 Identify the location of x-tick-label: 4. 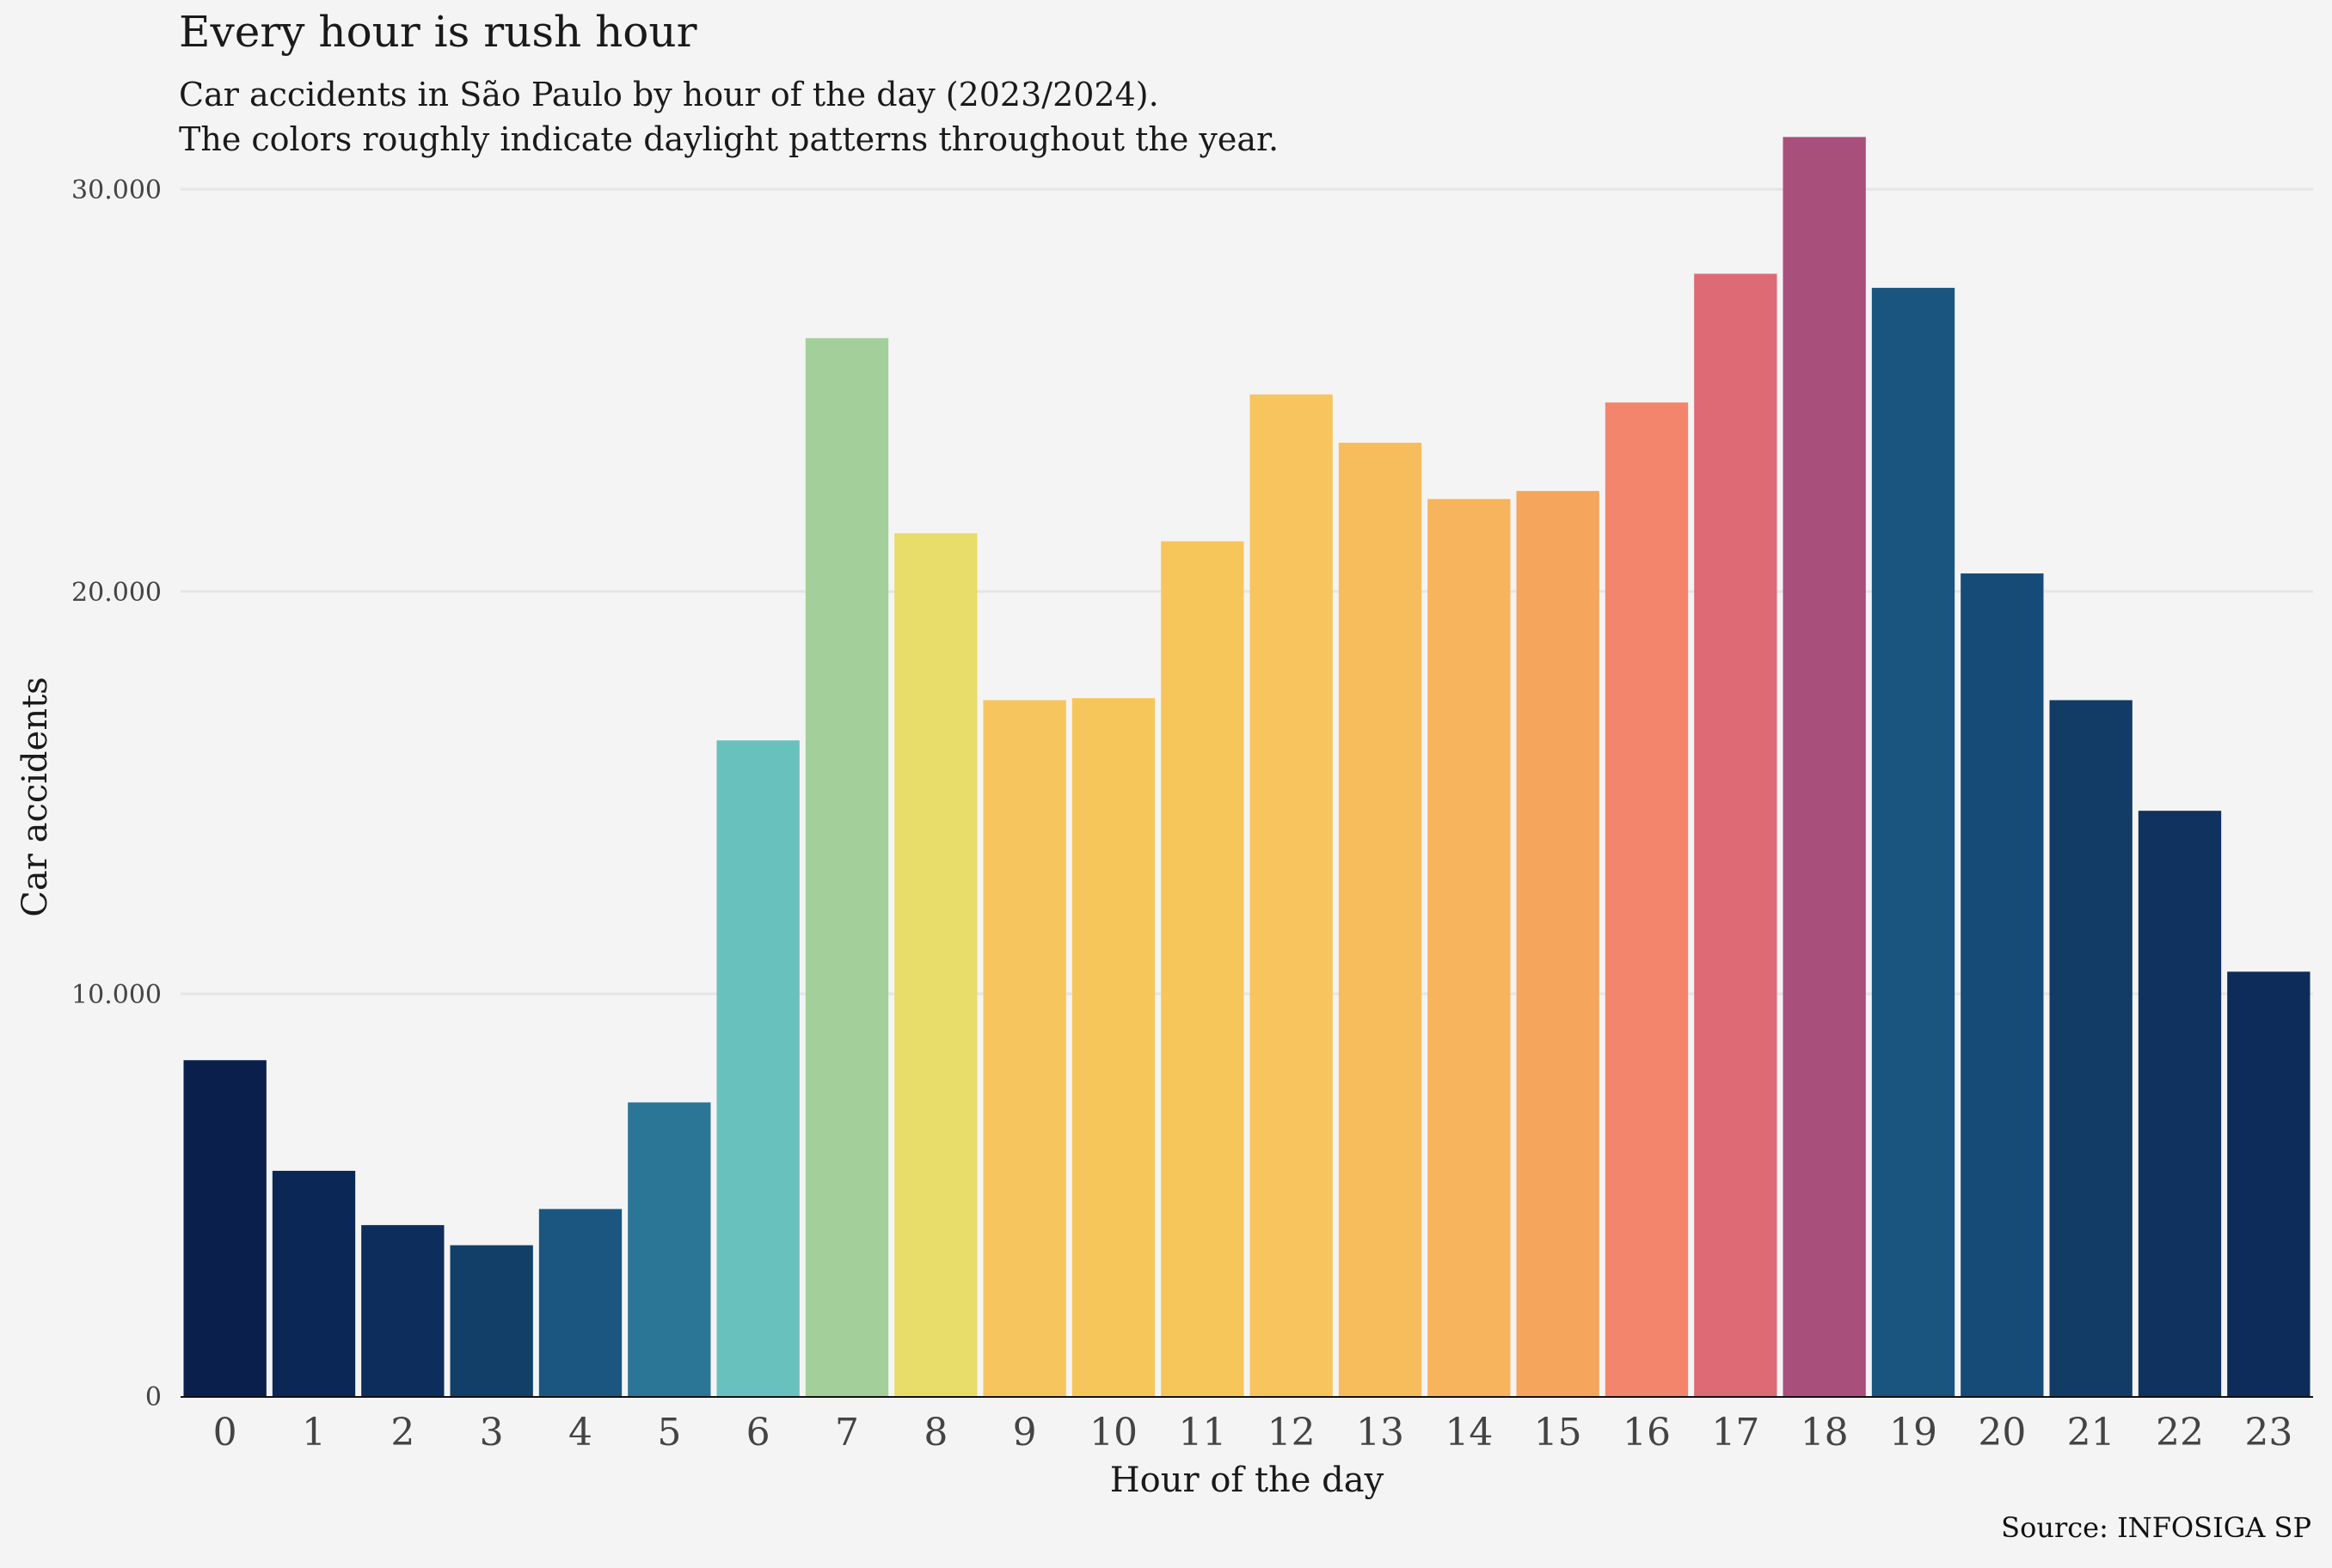
(580, 1433).